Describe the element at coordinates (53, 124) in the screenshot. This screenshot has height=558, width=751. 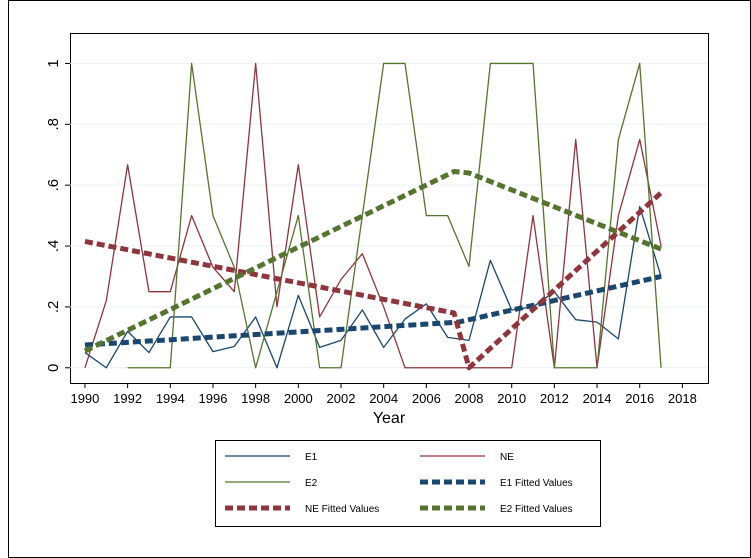
I see `y-tick-label: .8` at that location.